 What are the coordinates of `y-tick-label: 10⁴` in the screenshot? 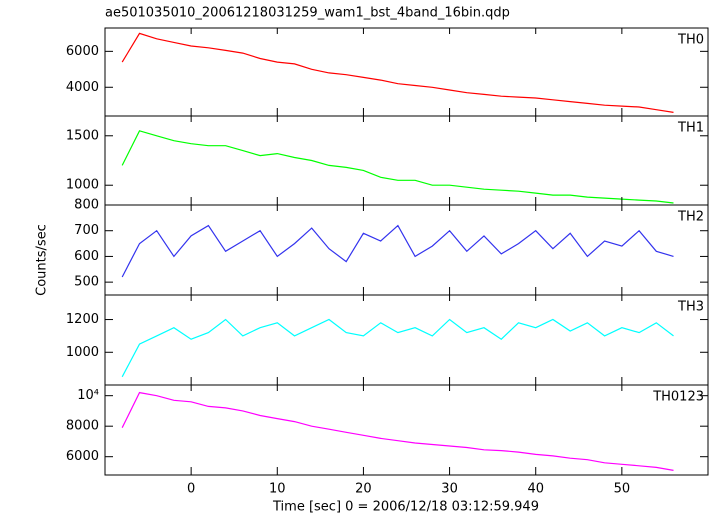 It's located at (88, 395).